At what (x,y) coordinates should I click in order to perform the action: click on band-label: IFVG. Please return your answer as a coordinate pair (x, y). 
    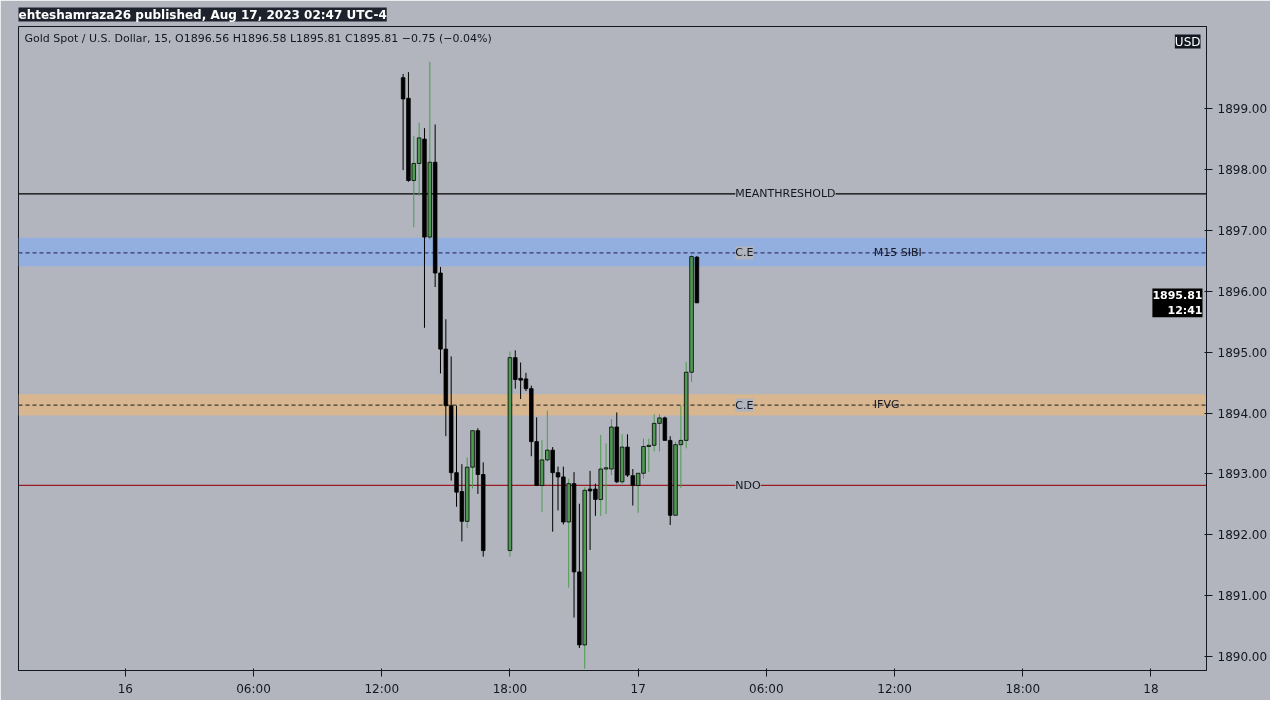
    Looking at the image, I should click on (886, 405).